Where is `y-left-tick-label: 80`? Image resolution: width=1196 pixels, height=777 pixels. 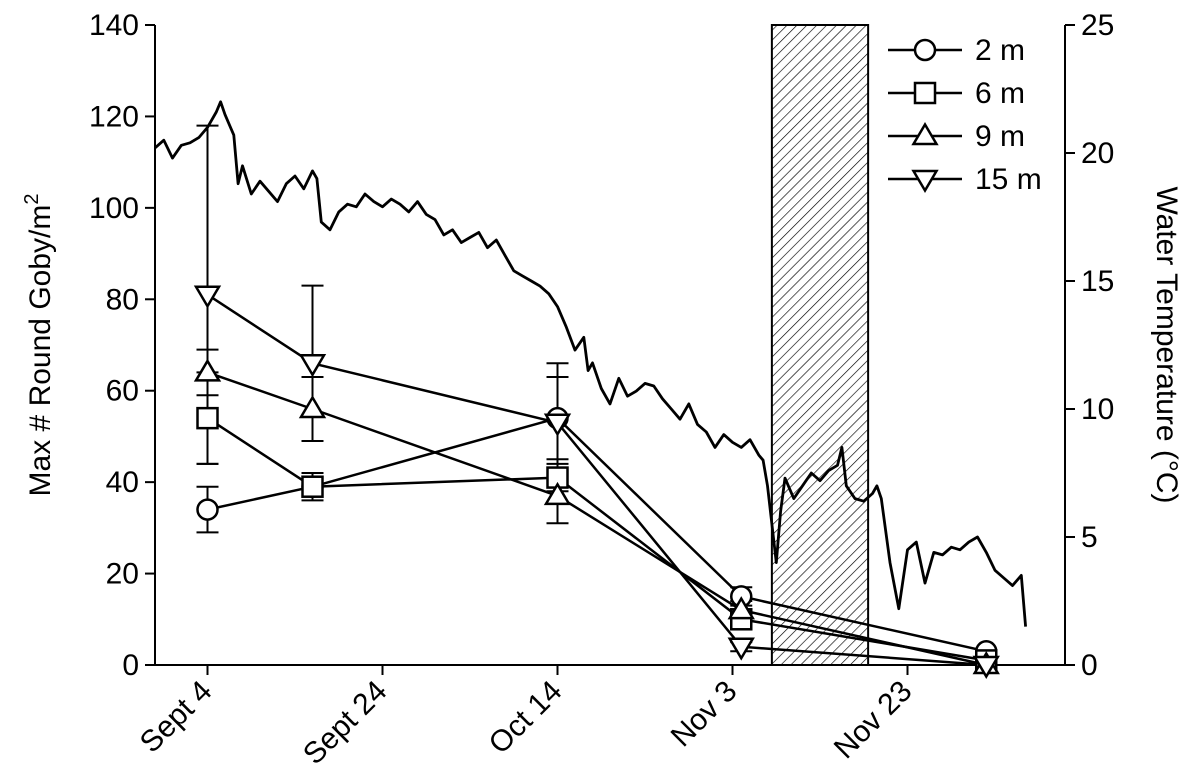
y-left-tick-label: 80 is located at coordinates (122, 299).